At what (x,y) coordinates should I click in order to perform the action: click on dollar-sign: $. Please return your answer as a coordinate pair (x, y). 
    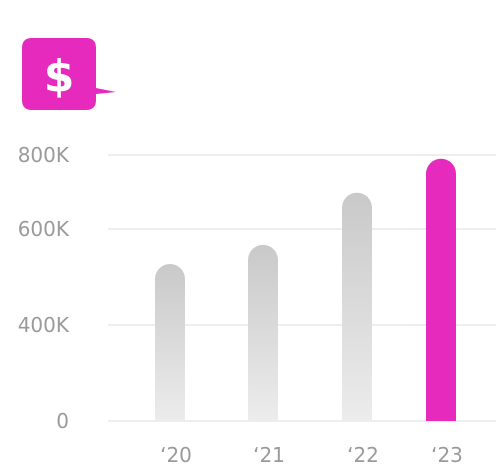
    Looking at the image, I should click on (59, 76).